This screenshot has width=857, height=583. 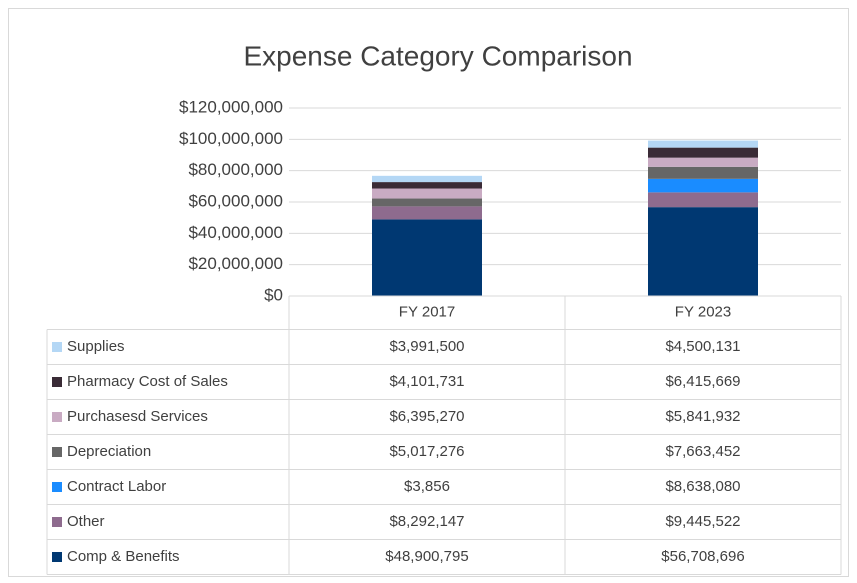 What do you see at coordinates (235, 169) in the screenshot?
I see `y-tick-label: $80,000,000` at bounding box center [235, 169].